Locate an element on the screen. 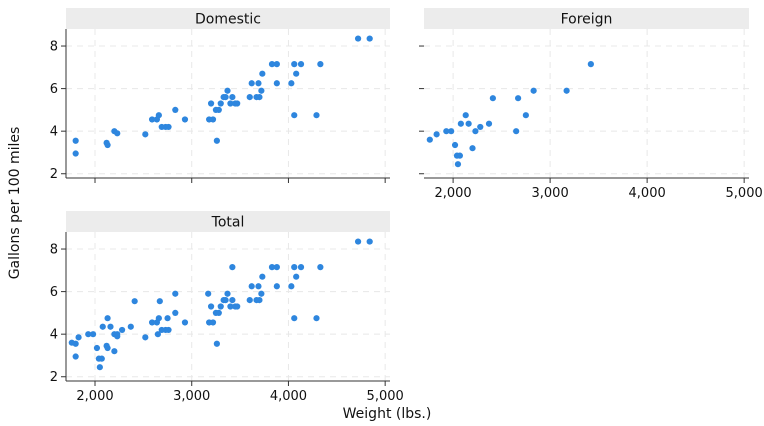 This screenshot has width=764, height=426. y-tick-label: 2 is located at coordinates (54, 377).